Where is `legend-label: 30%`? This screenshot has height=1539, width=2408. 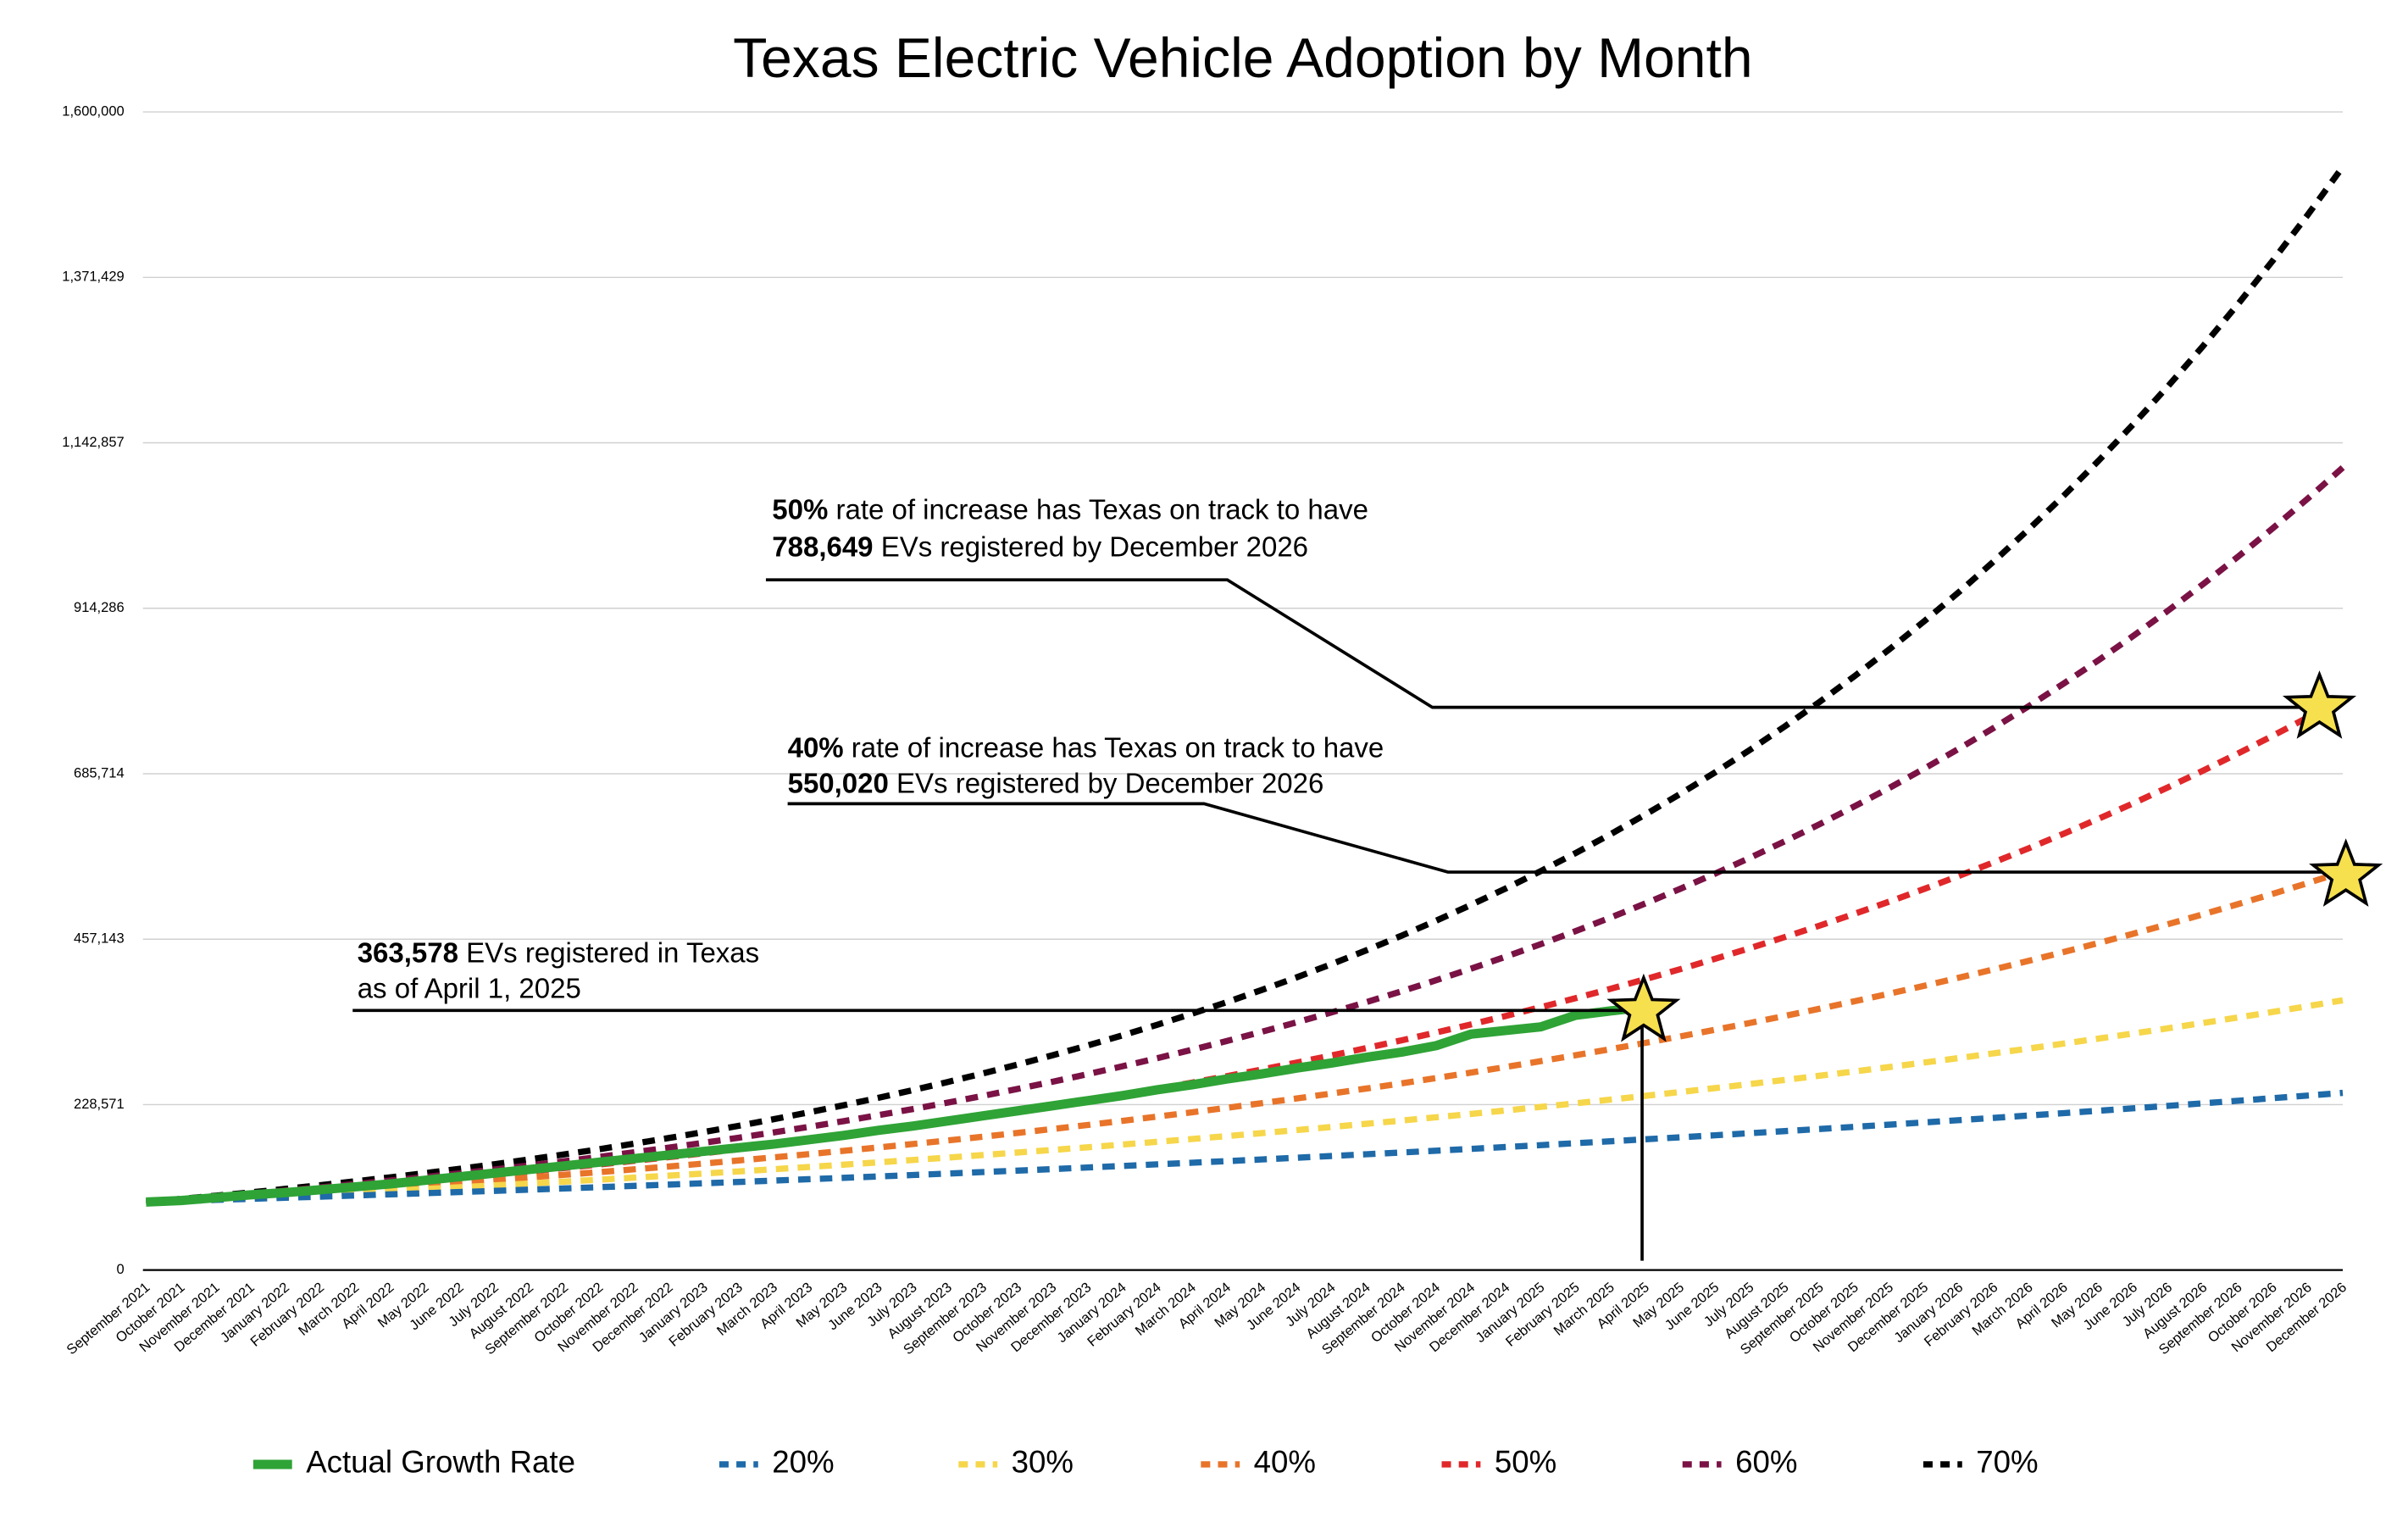
legend-label: 30% is located at coordinates (1043, 1462).